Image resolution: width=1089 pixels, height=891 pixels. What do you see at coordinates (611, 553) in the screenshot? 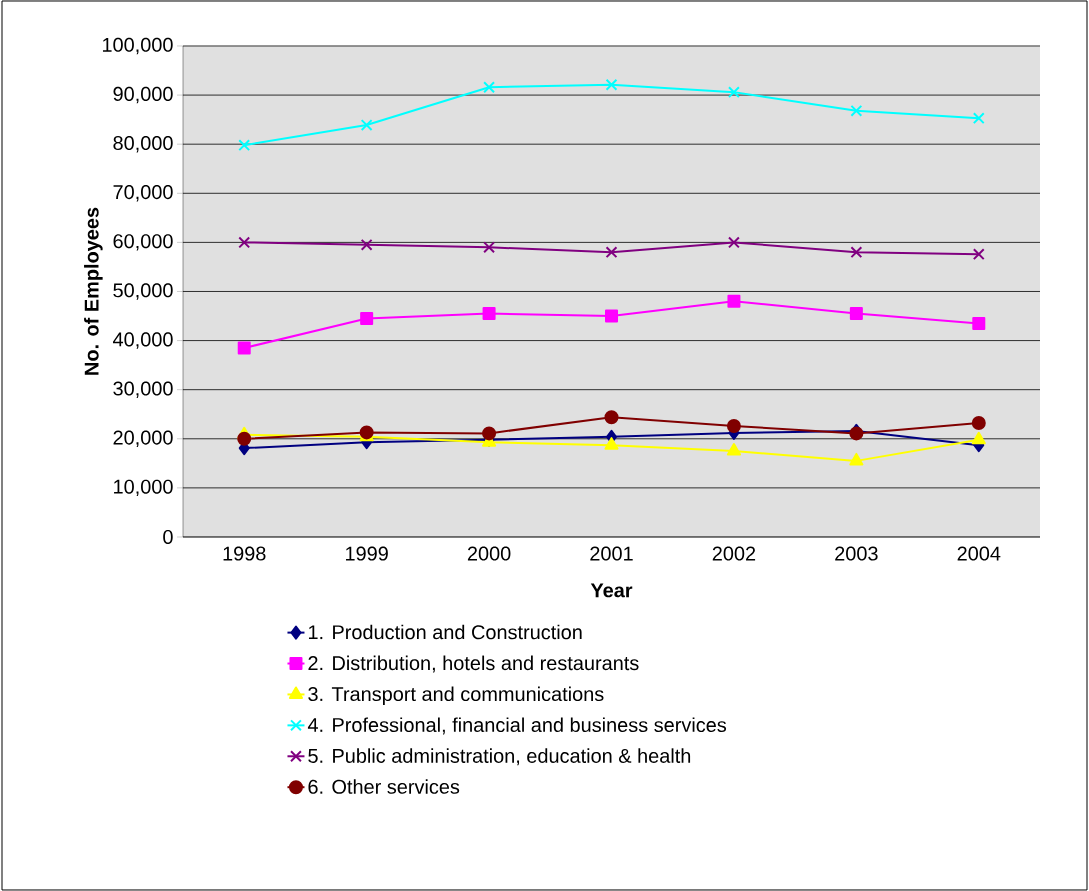
I see `x-tick-label: 2001` at bounding box center [611, 553].